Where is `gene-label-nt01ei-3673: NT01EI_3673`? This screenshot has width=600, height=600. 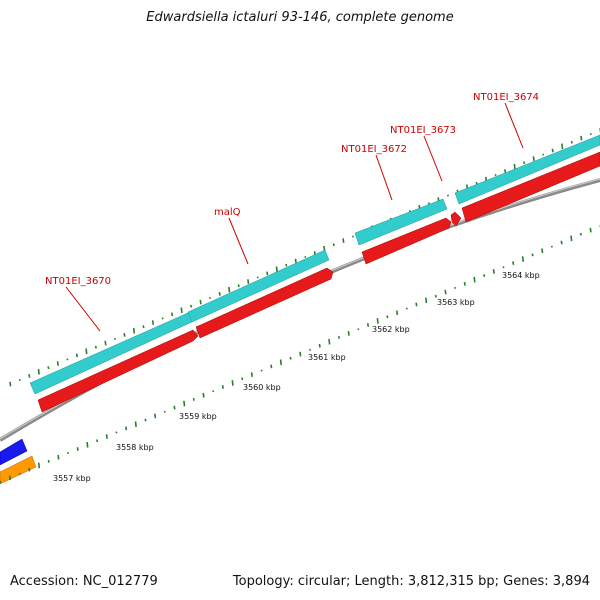
gene-label-nt01ei-3673: NT01EI_3673 is located at coordinates (423, 130).